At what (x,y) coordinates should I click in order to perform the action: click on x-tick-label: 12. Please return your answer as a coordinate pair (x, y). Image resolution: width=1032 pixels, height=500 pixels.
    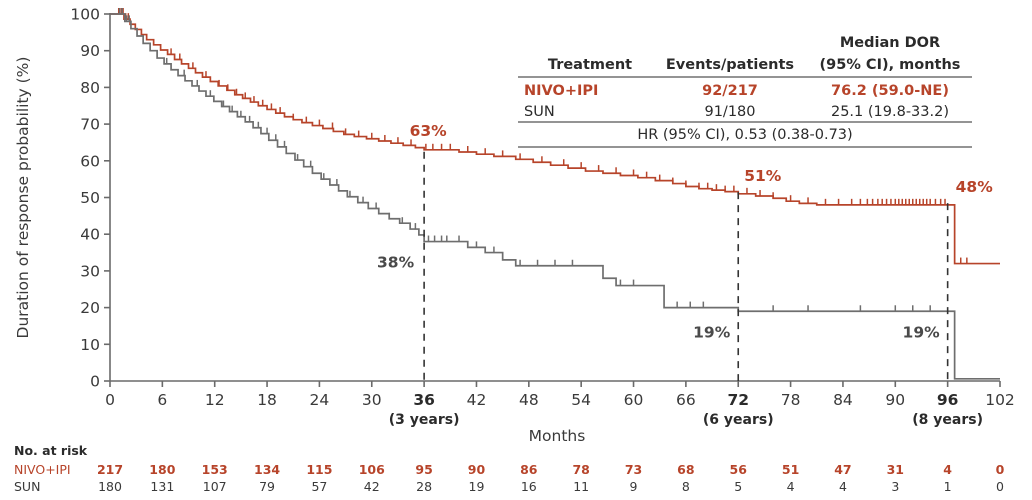
    Looking at the image, I should click on (215, 400).